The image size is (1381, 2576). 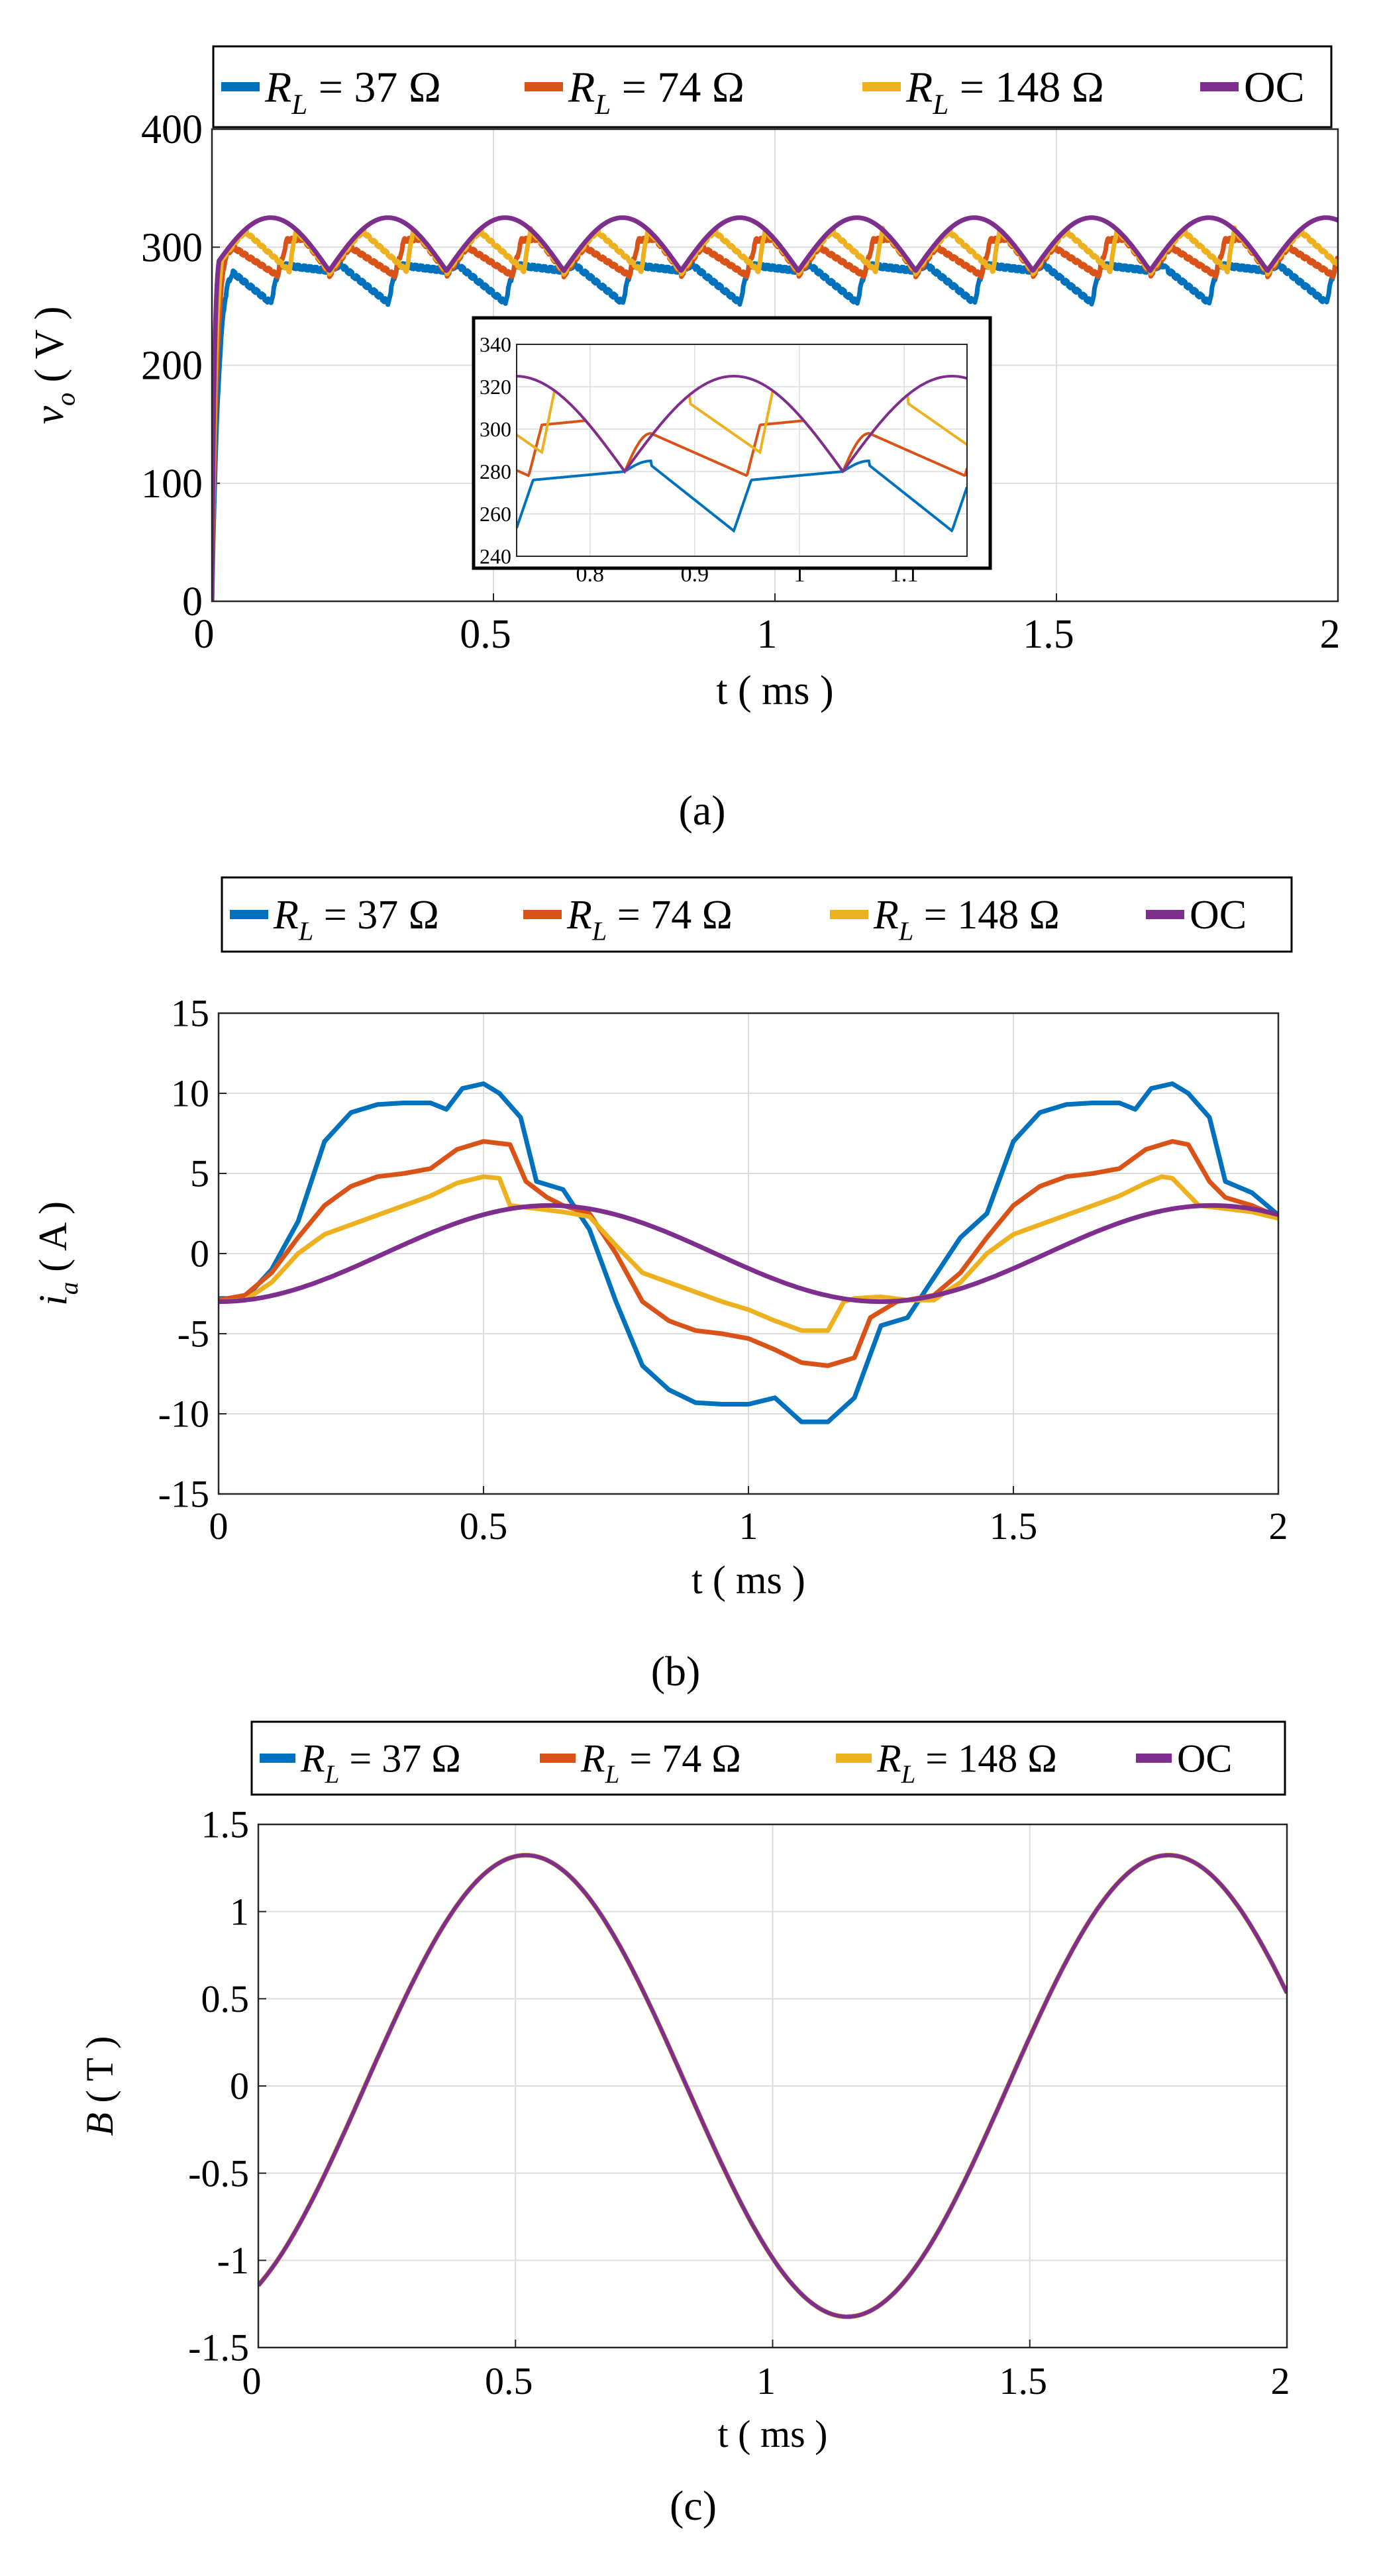 I want to click on y-axis-label: vo ( V ), so click(x=53, y=365).